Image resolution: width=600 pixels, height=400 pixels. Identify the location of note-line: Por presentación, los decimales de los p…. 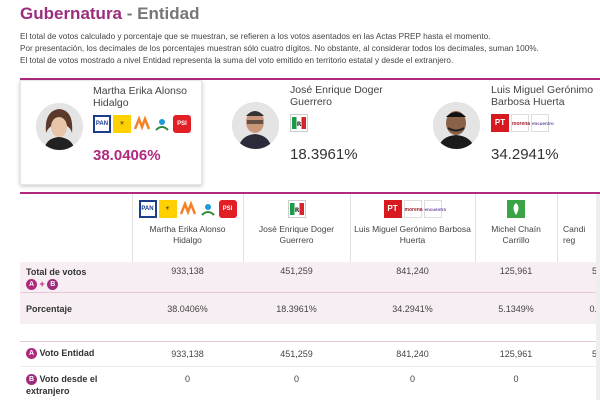
(279, 48).